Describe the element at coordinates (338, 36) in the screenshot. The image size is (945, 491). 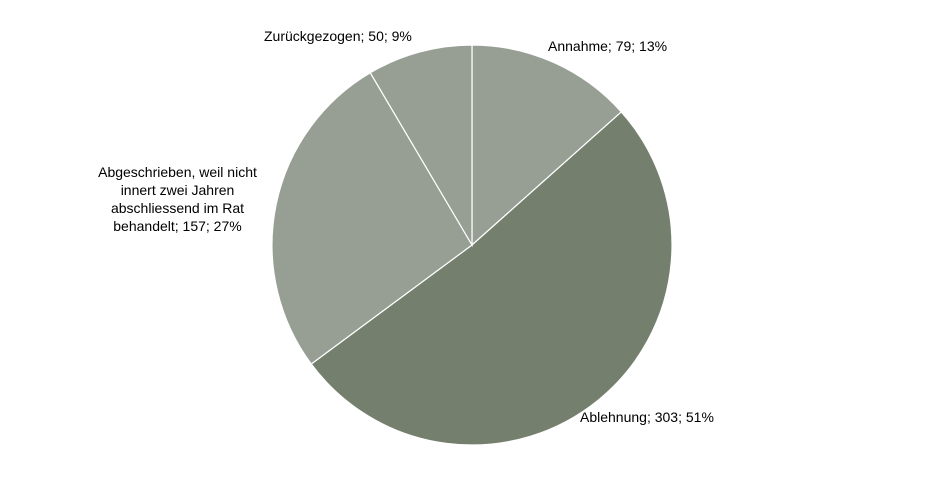
I see `slice-label-zurueckgezogen: Zurückgezogen; 50; 9%` at that location.